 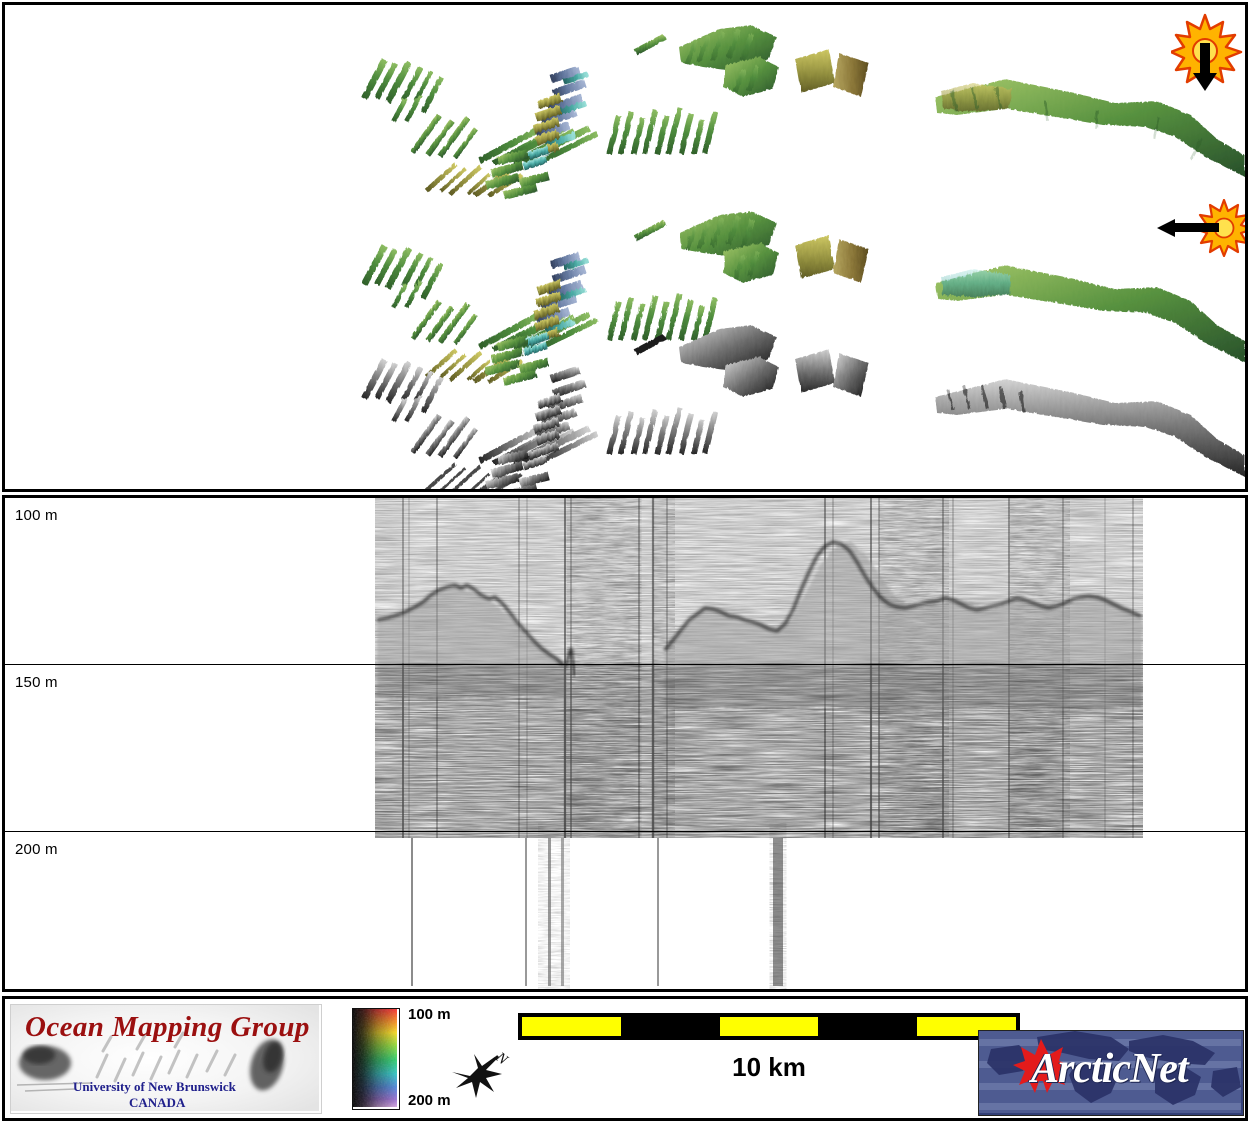 I want to click on arcticnet-world-map, so click(x=1110, y=1072).